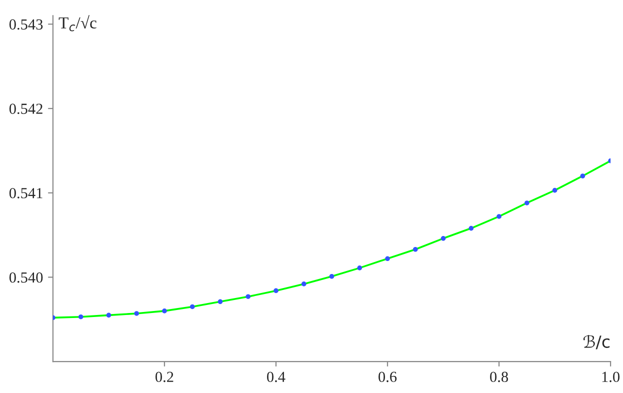 This screenshot has width=623, height=393. I want to click on x-tick-label: 0.6, so click(387, 377).